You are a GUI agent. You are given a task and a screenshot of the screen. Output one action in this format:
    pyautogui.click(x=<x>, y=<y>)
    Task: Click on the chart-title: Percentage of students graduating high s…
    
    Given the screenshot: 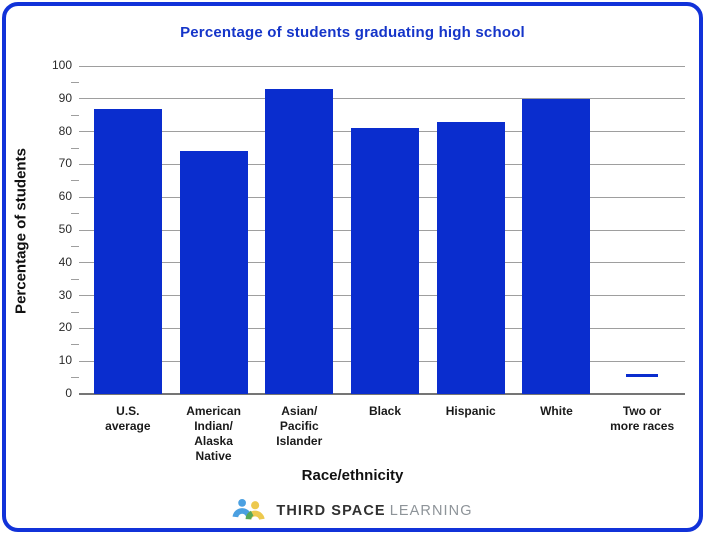 What is the action you would take?
    pyautogui.click(x=352, y=32)
    